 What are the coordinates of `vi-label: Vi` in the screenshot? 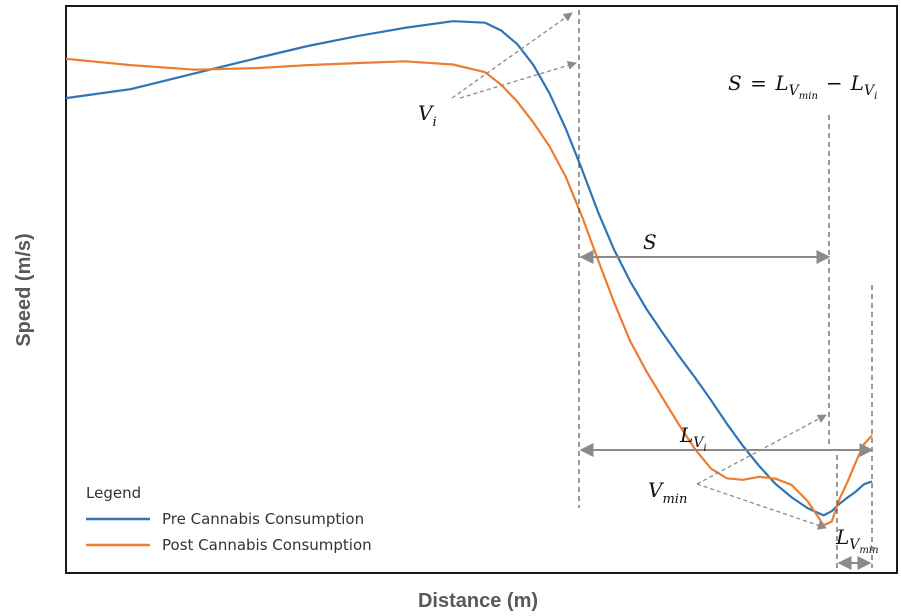 It's located at (427, 115).